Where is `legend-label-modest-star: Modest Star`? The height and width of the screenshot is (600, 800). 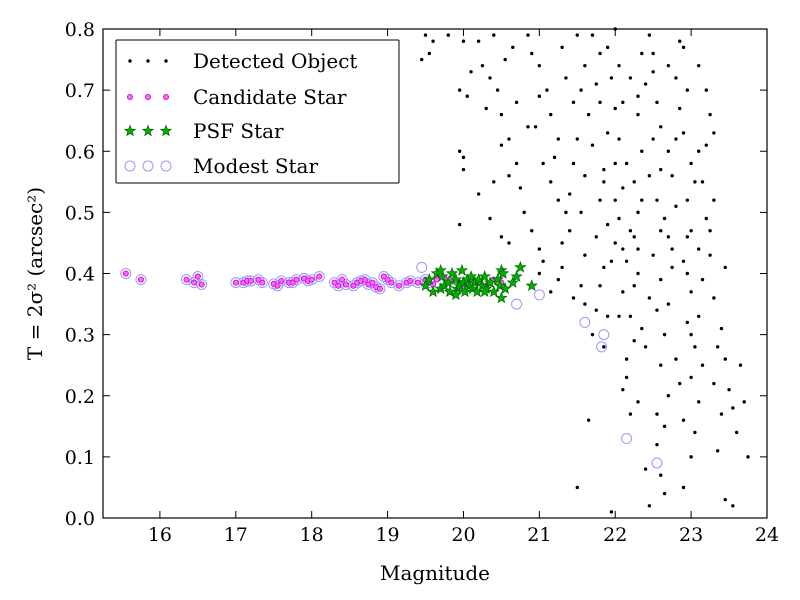 legend-label-modest-star: Modest Star is located at coordinates (255, 166).